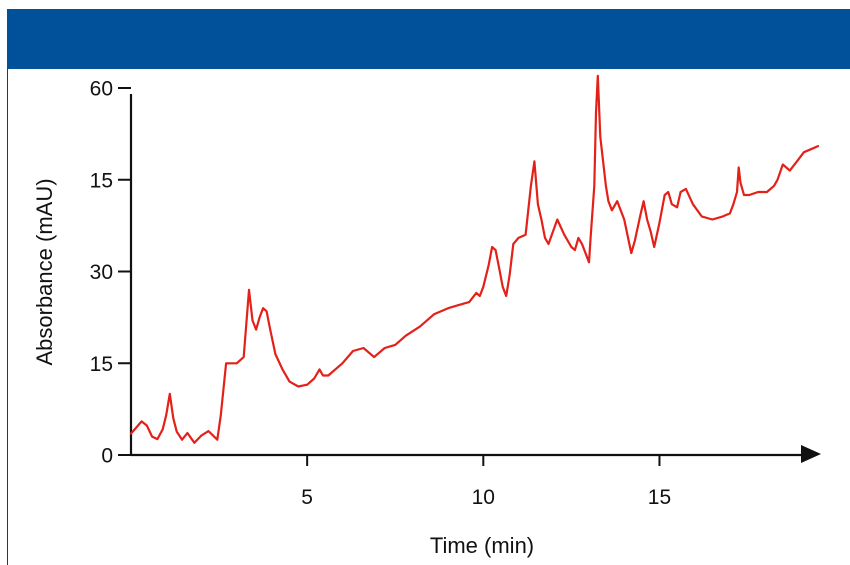 The height and width of the screenshot is (565, 850). Describe the element at coordinates (7, 317) in the screenshot. I see `left-border` at that location.